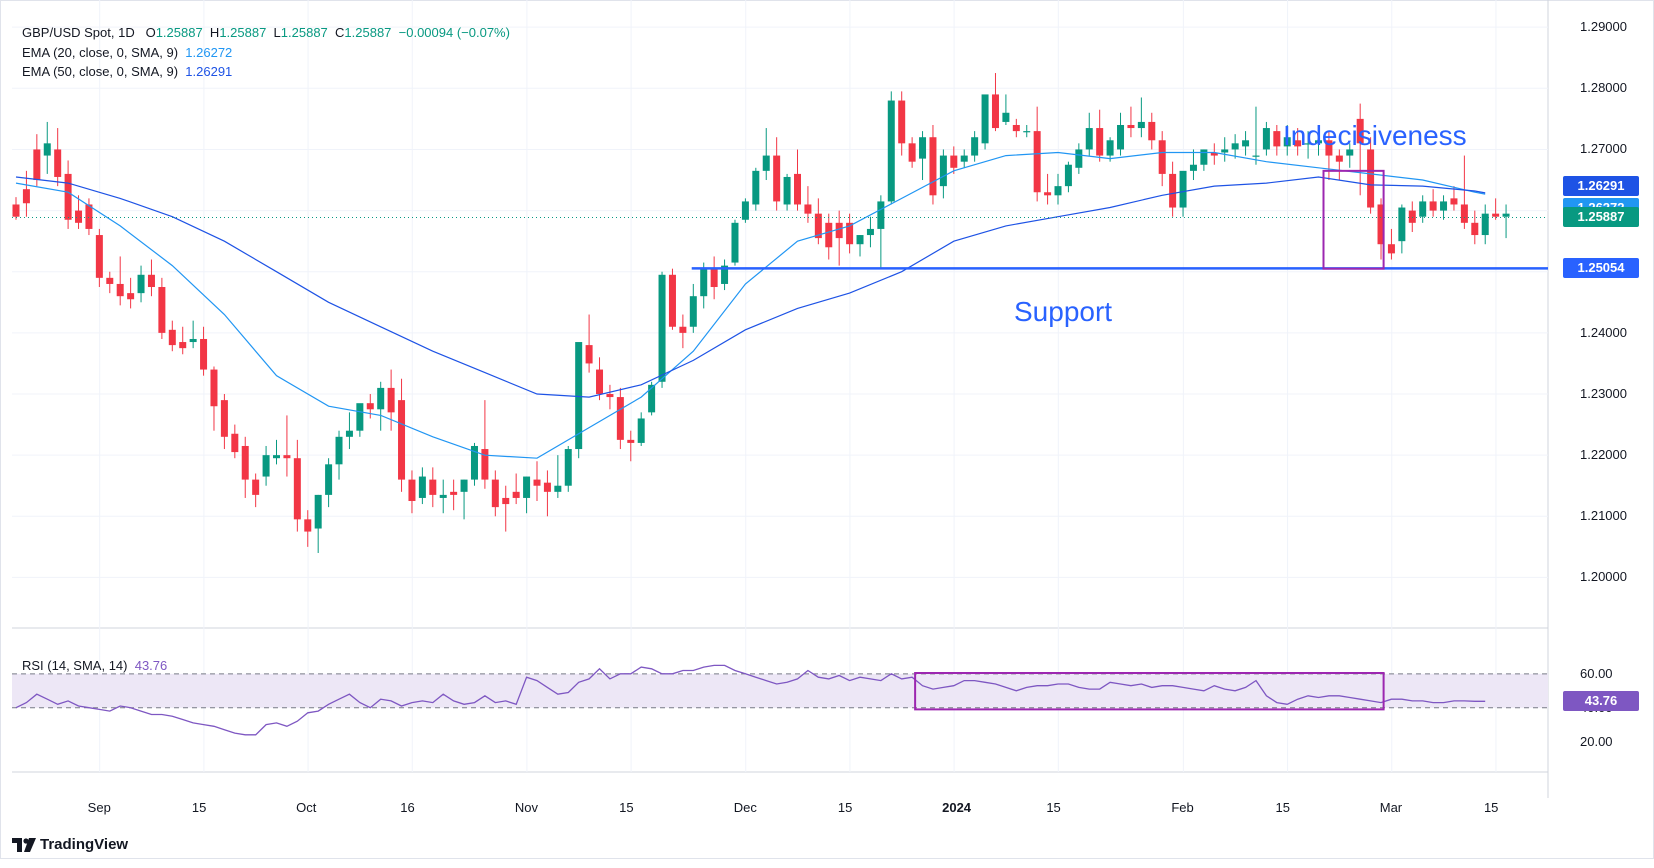 The image size is (1654, 868). I want to click on time-tick-label: Oct, so click(306, 807).